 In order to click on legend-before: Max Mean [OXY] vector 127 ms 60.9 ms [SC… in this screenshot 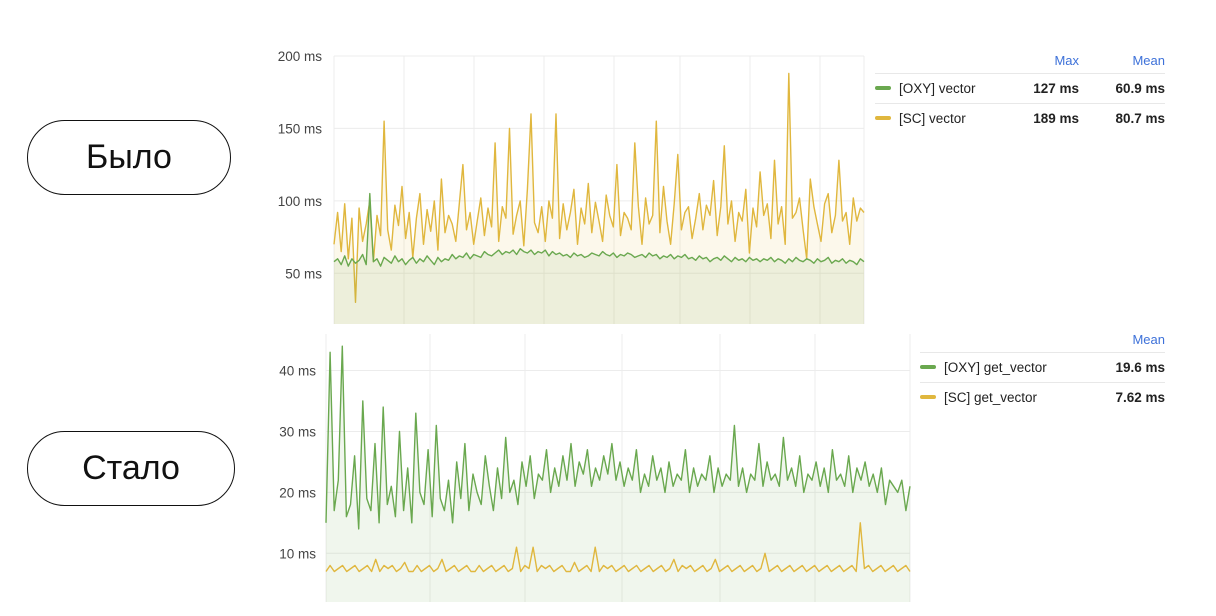, I will do `click(1020, 90)`.